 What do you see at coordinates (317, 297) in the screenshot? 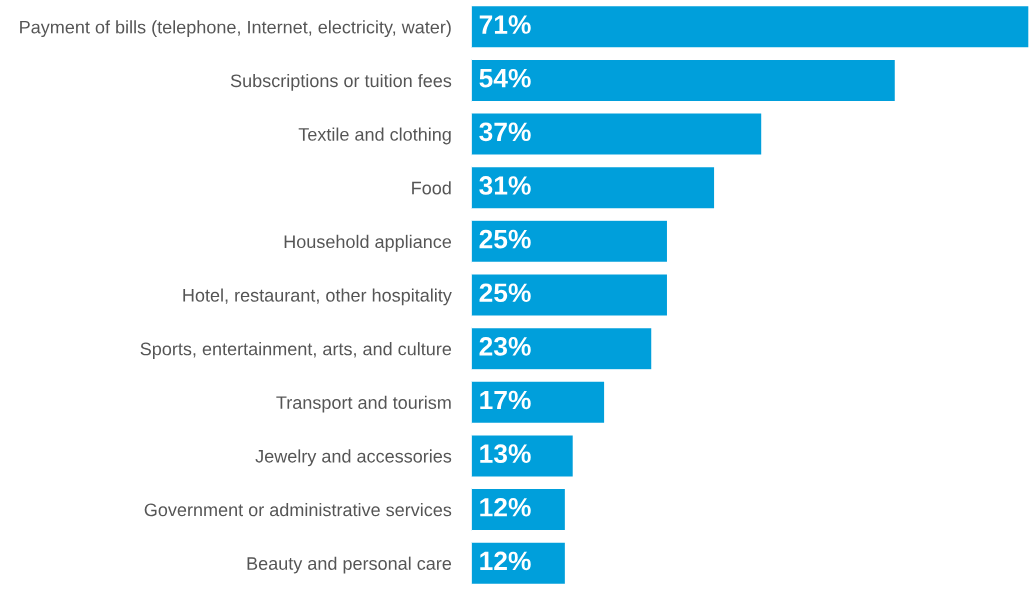
I see `y-tick-label: Hotel, restaurant, other hospitality` at bounding box center [317, 297].